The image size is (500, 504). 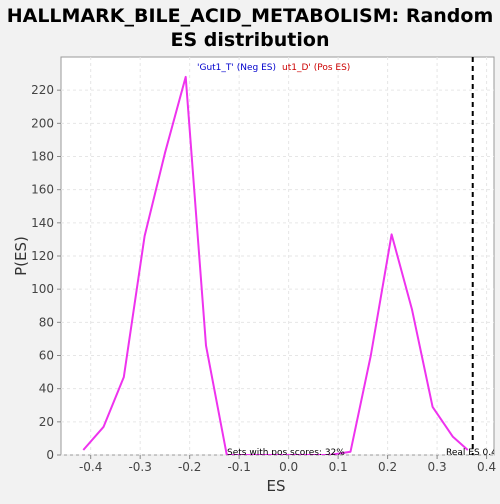 I want to click on y-tick-label: 40, so click(x=46, y=389).